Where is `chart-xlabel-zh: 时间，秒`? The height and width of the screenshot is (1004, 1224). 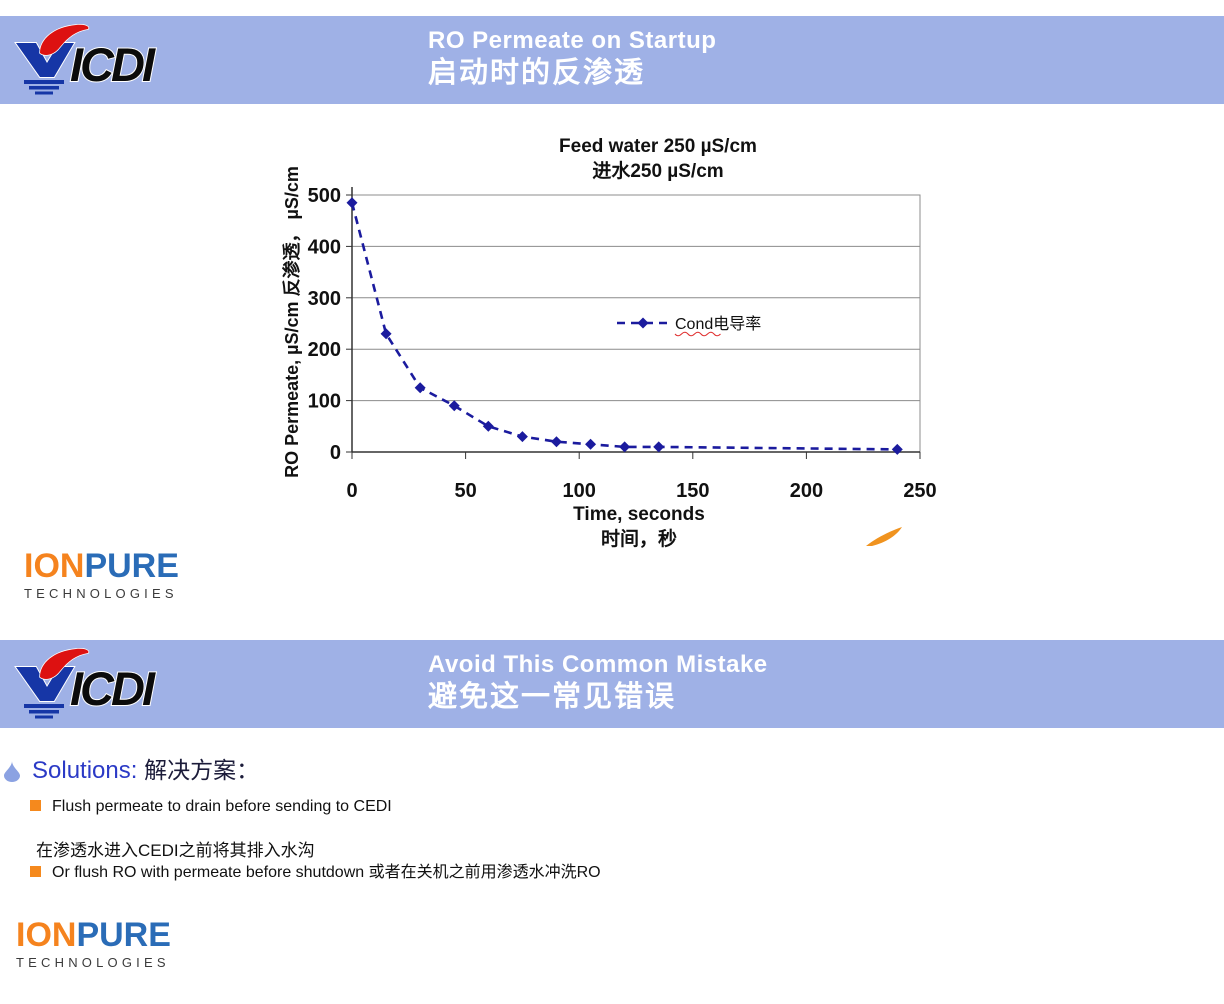 chart-xlabel-zh: 时间，秒 is located at coordinates (639, 538).